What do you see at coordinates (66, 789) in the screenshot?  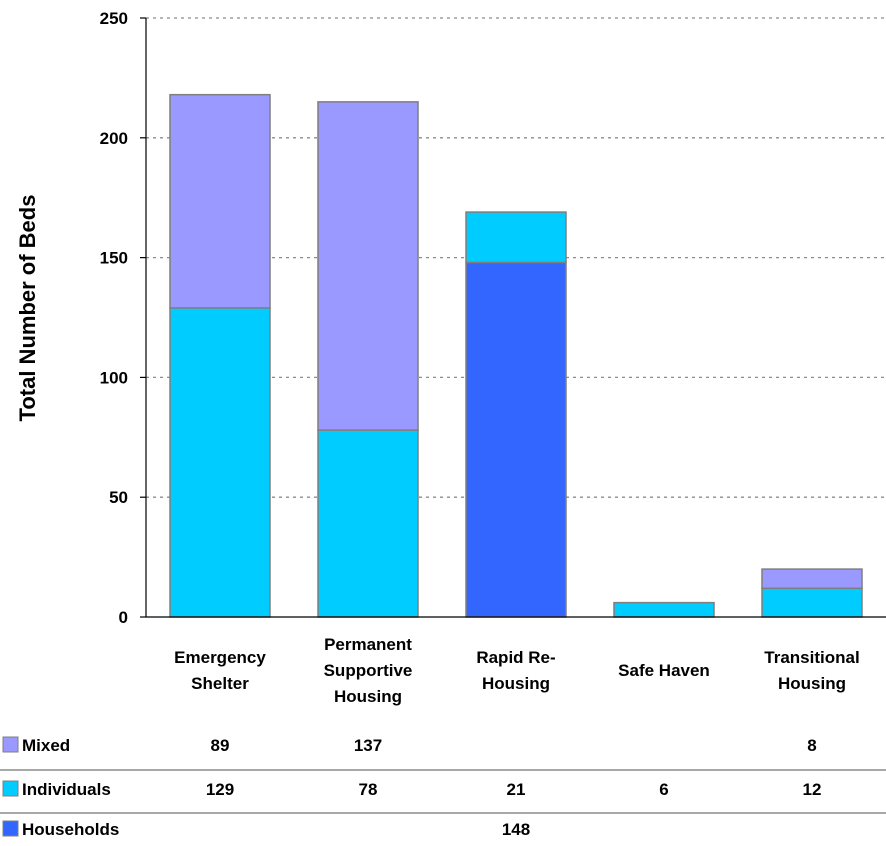 I see `legend-label-individuals: Individuals` at bounding box center [66, 789].